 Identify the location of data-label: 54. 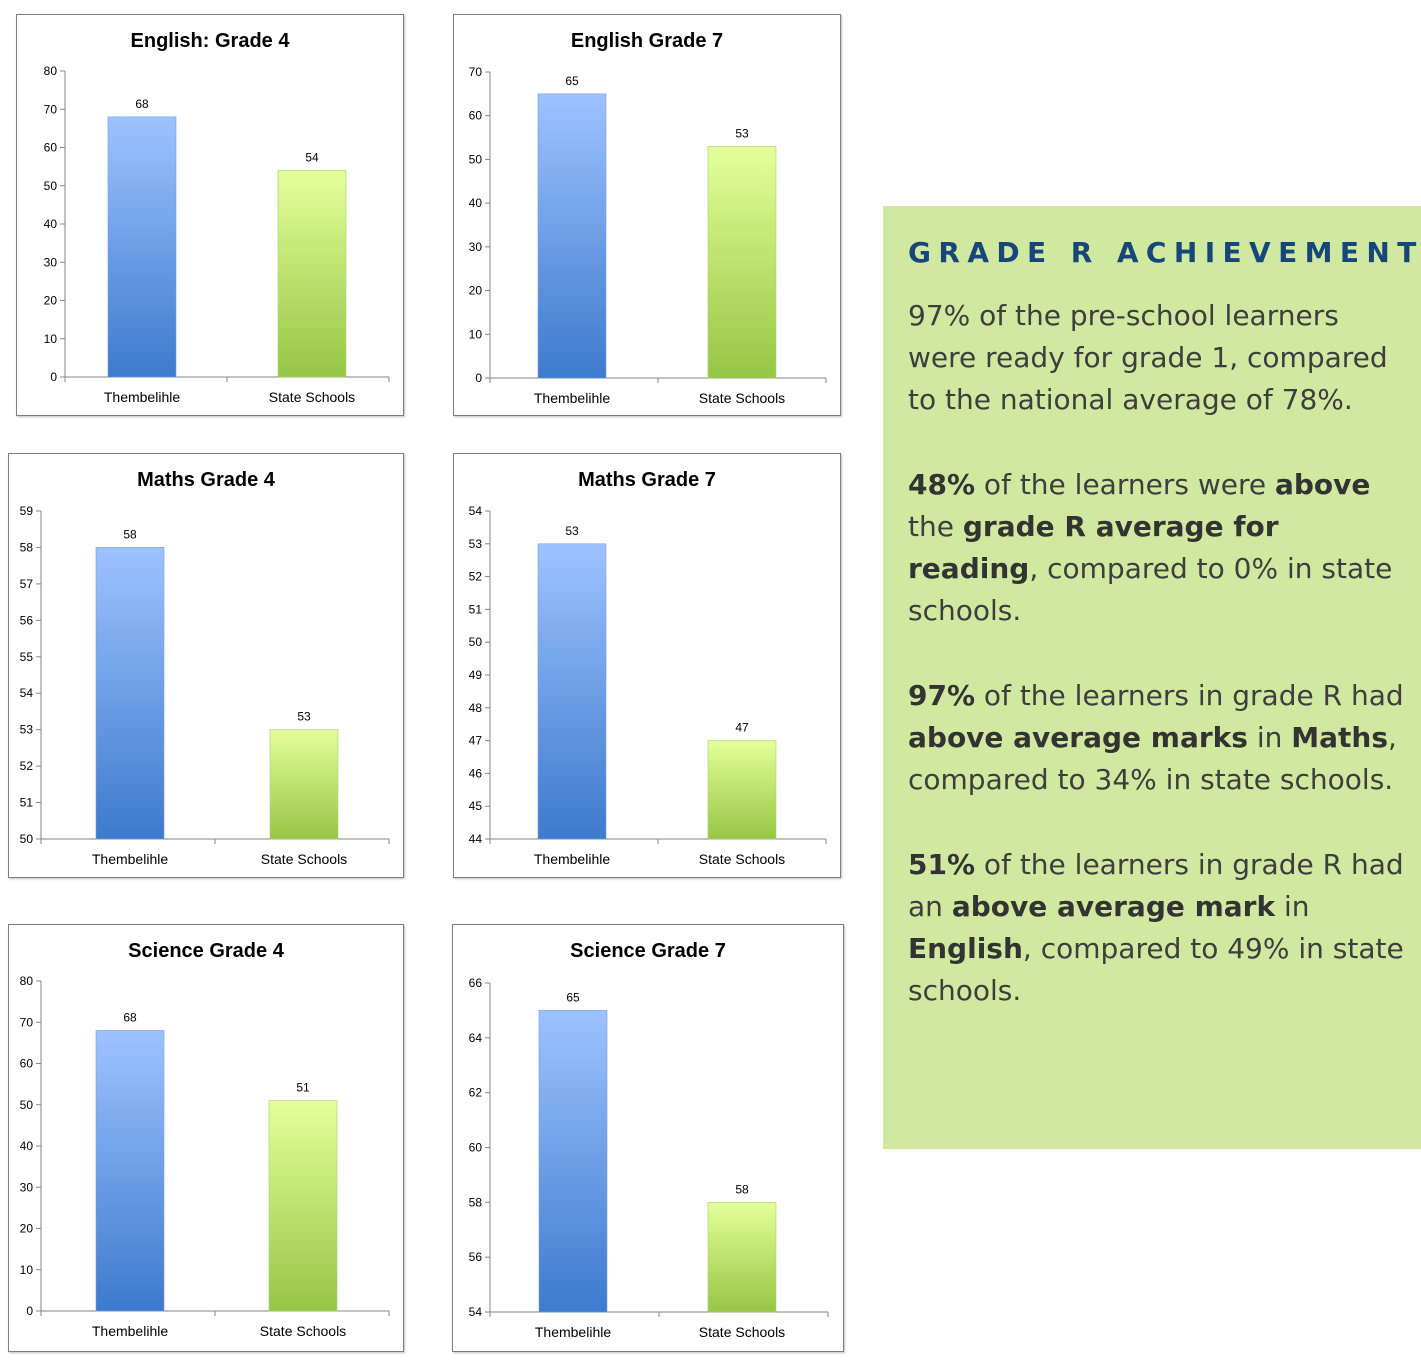
(312, 157).